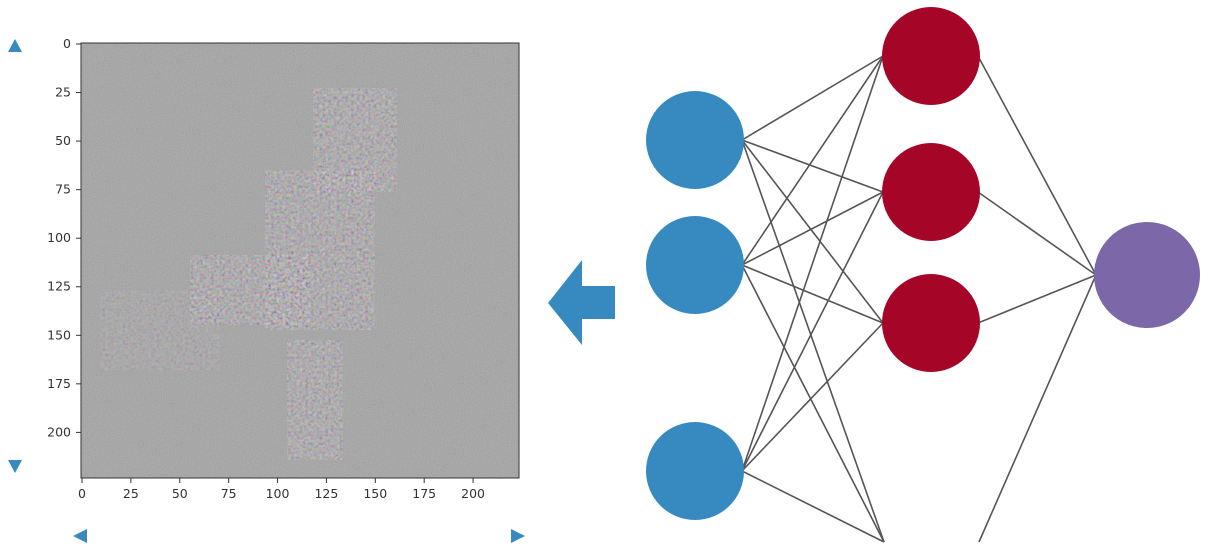  I want to click on y-tick-label: 200, so click(59, 431).